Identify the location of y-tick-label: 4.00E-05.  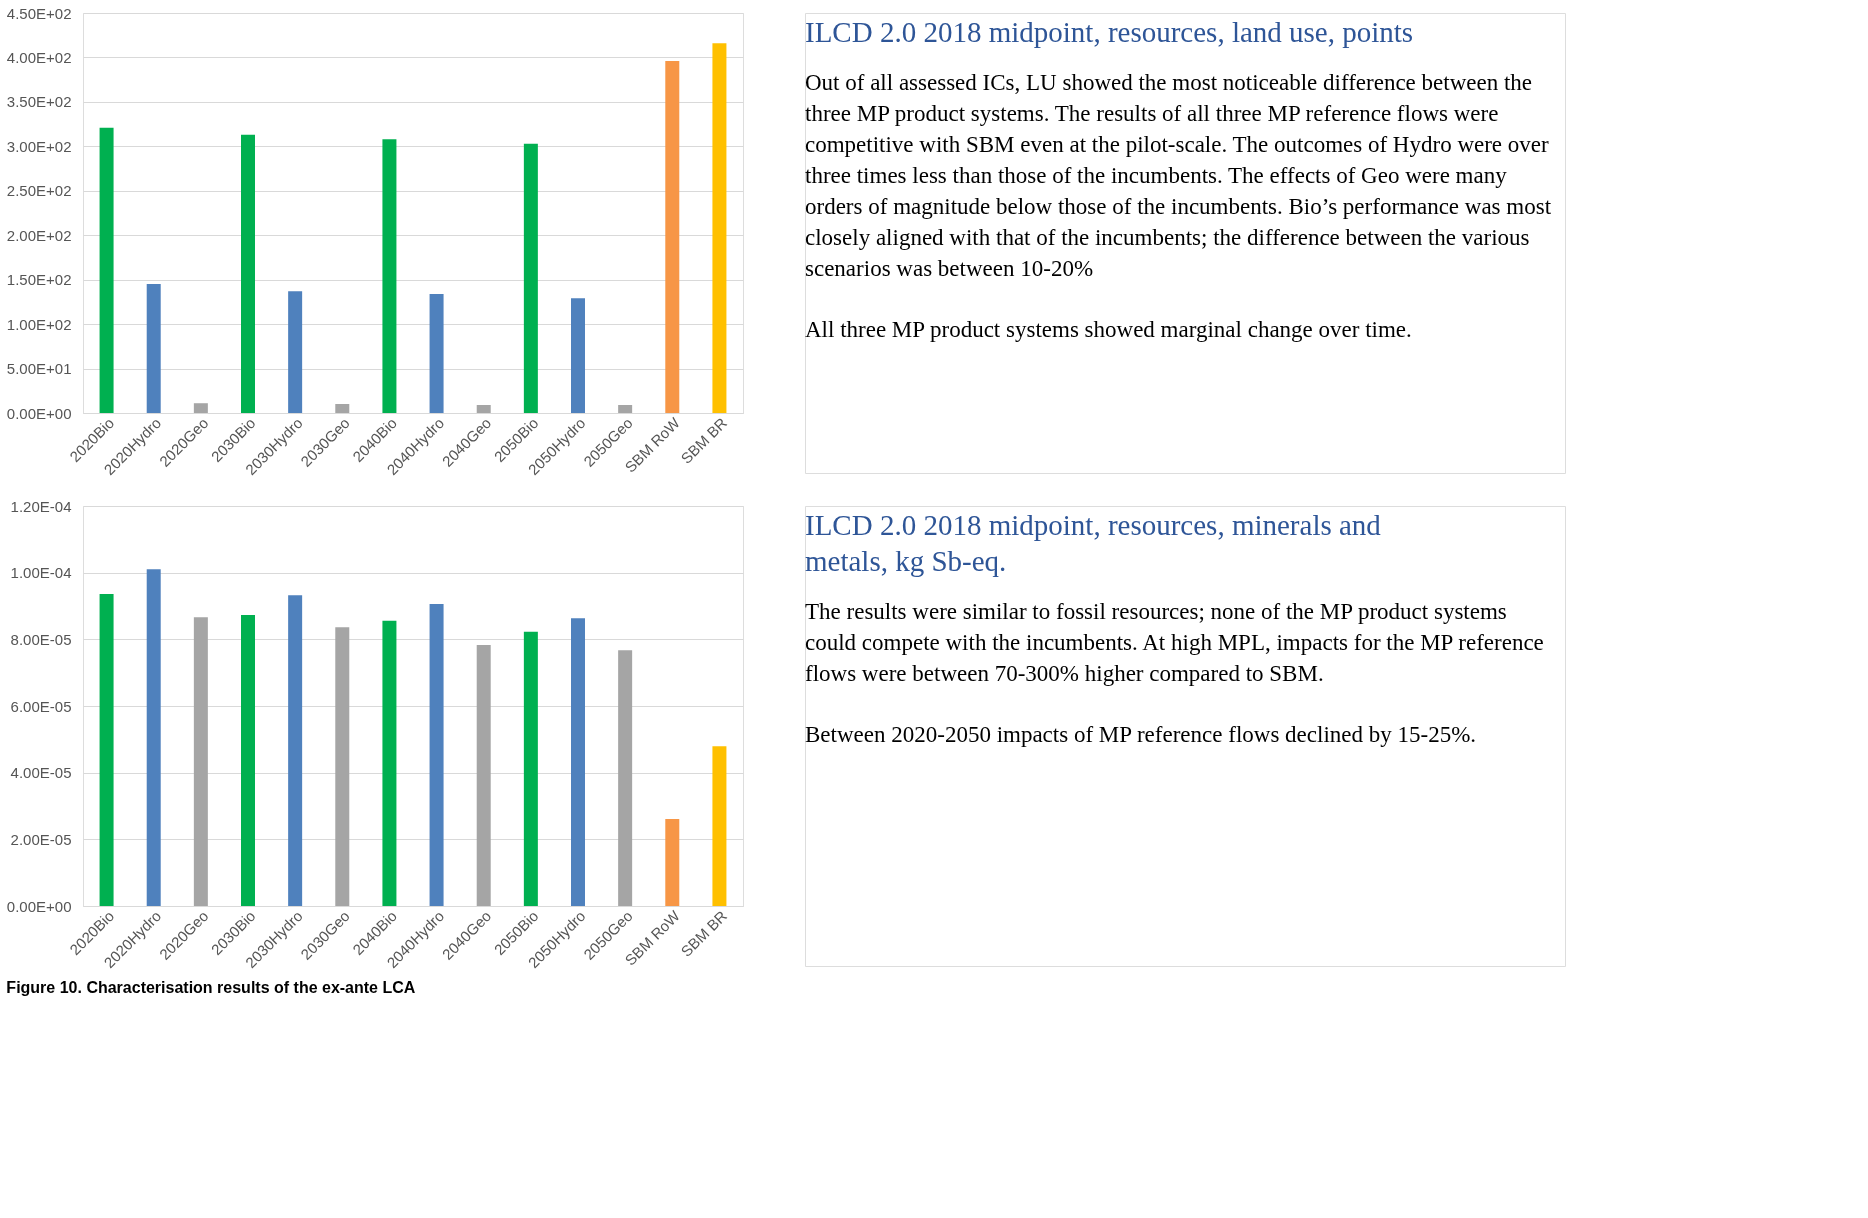
(41, 773).